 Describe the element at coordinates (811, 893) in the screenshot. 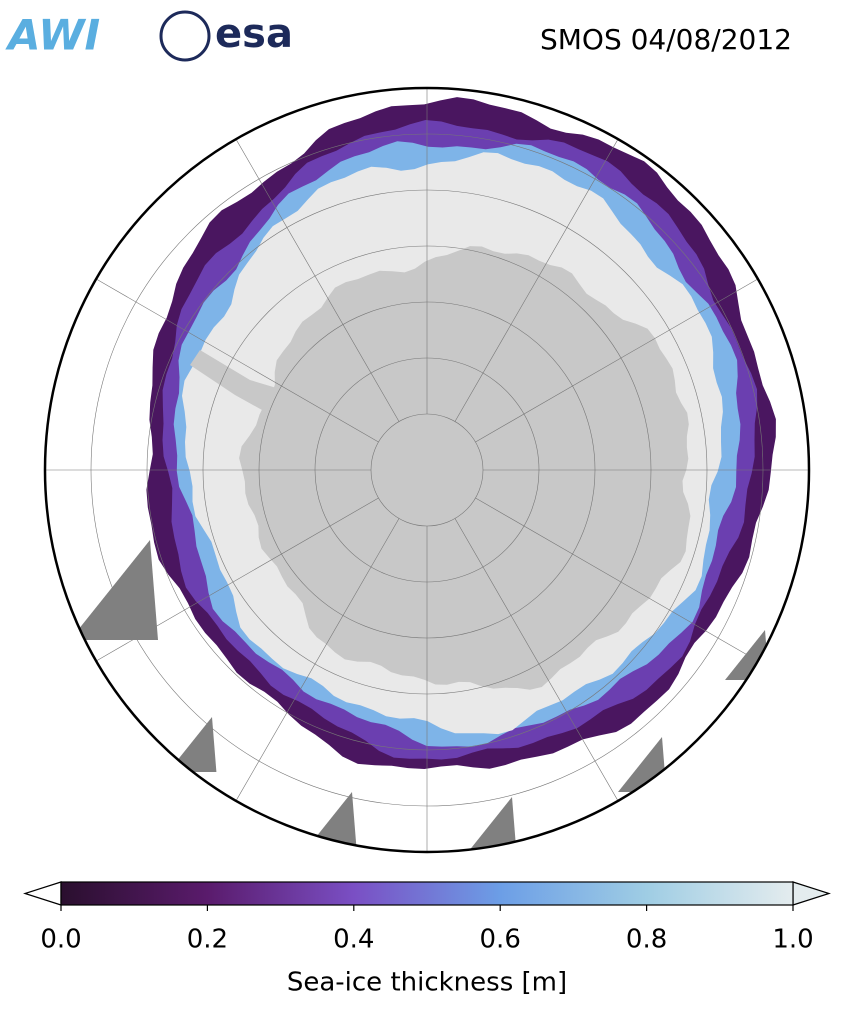

I see `colorbar-extend-high` at that location.